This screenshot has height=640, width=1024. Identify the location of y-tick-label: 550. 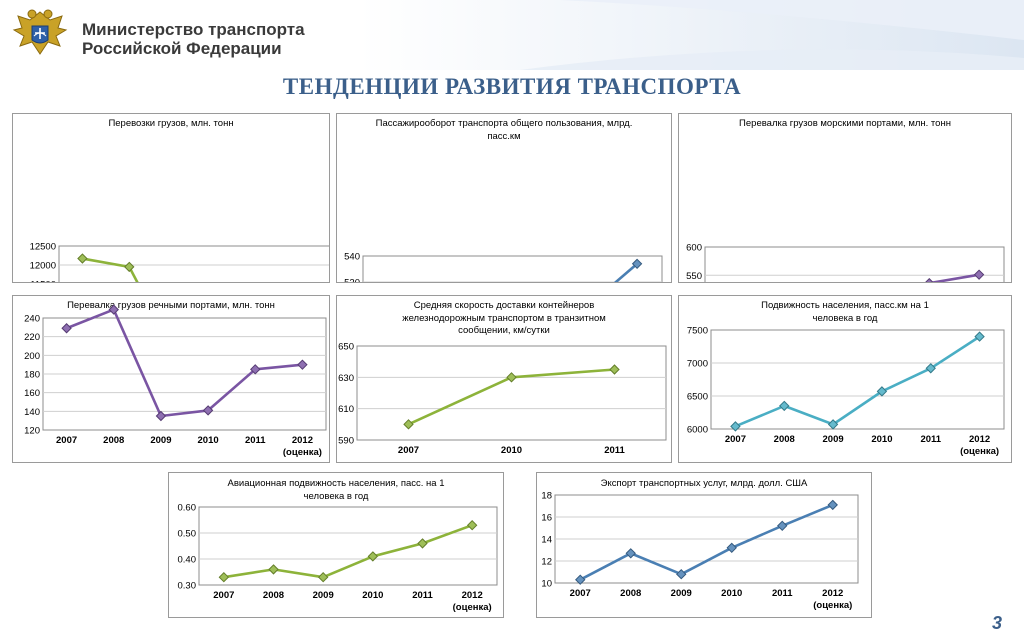
(694, 276).